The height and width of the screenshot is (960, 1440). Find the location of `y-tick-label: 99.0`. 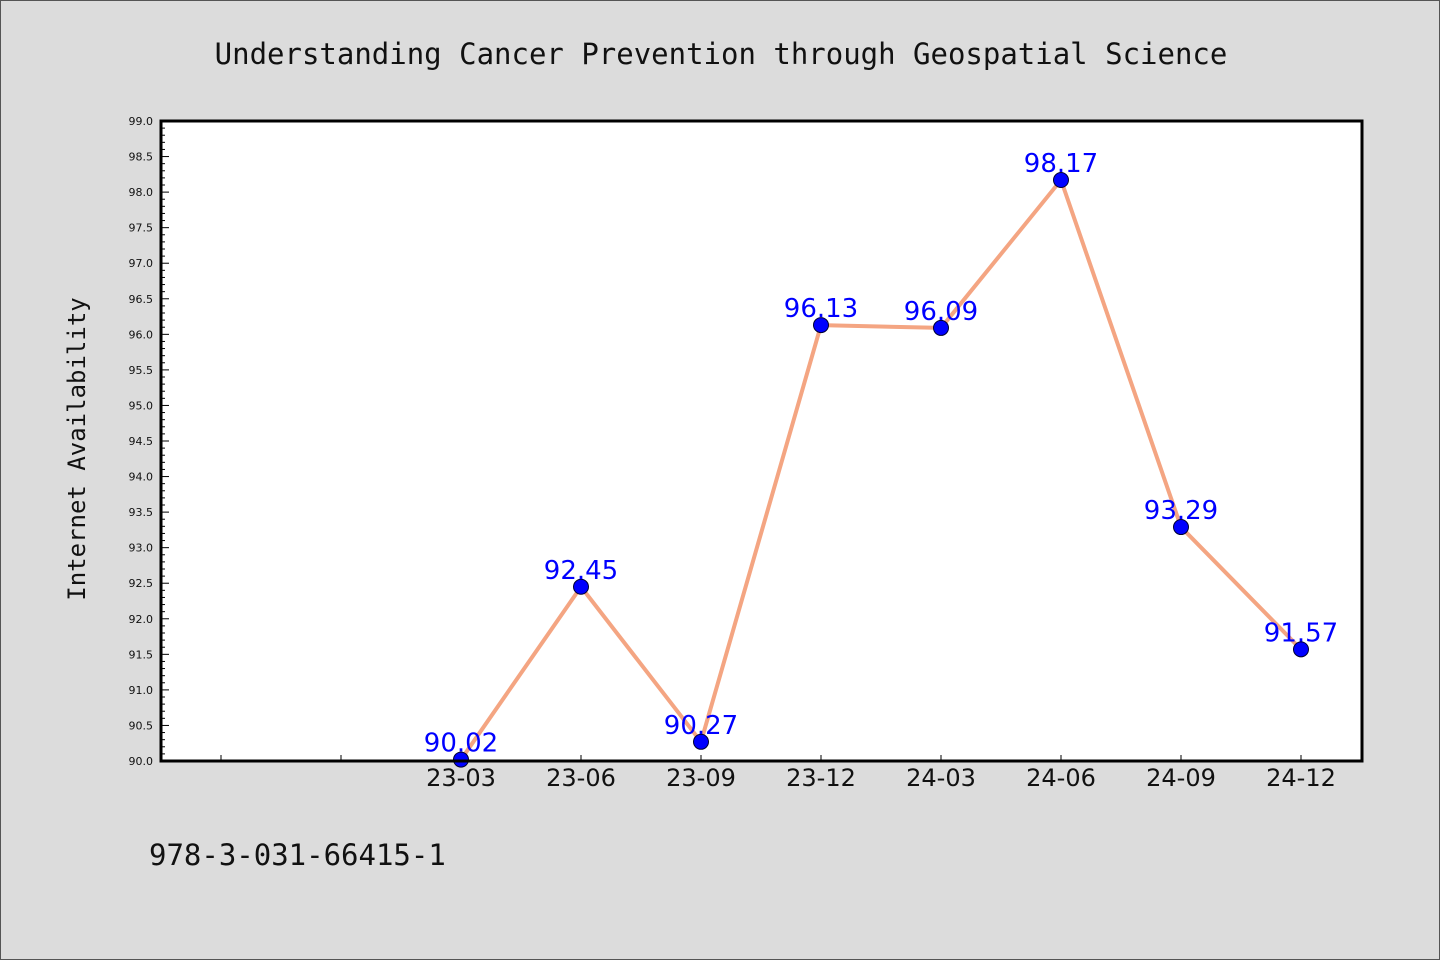

y-tick-label: 99.0 is located at coordinates (141, 121).